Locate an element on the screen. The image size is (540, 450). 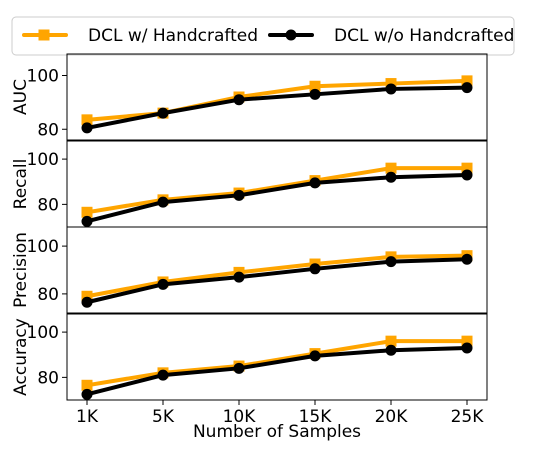
legend-frame is located at coordinates (263, 36).